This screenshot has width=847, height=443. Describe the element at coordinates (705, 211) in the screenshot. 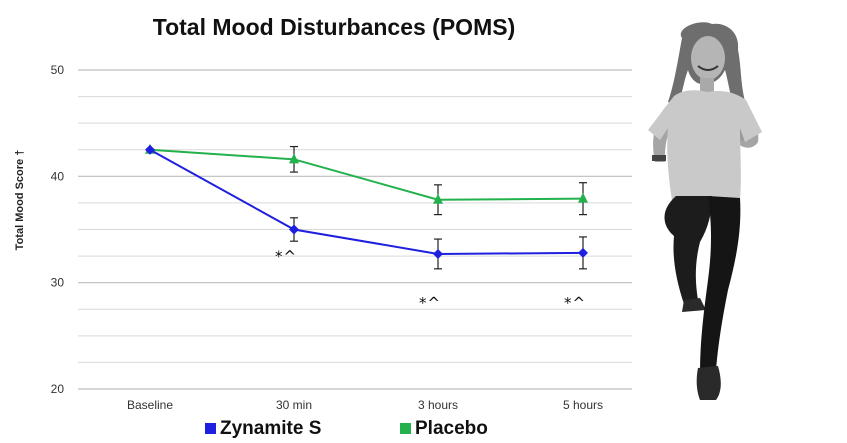

I see `cheering-girl-photo` at that location.